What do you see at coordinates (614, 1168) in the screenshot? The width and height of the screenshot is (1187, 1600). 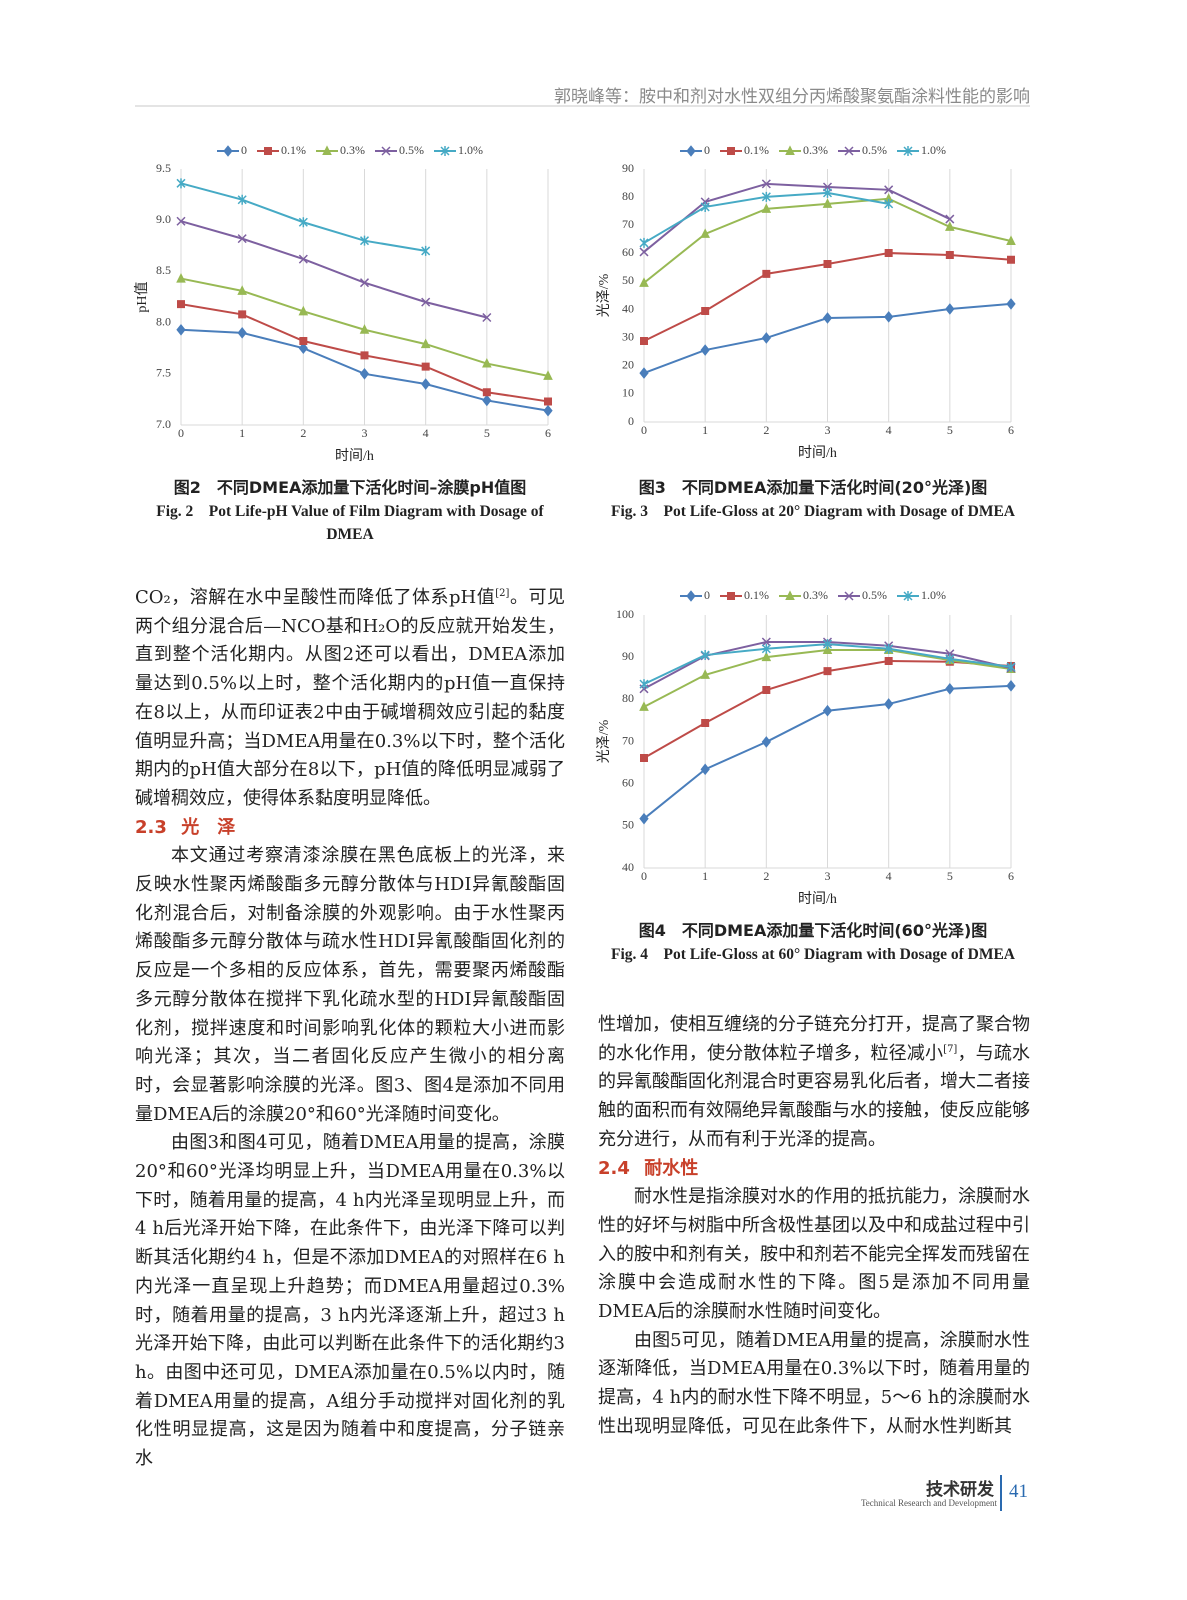 I see `section-number: 2.4` at bounding box center [614, 1168].